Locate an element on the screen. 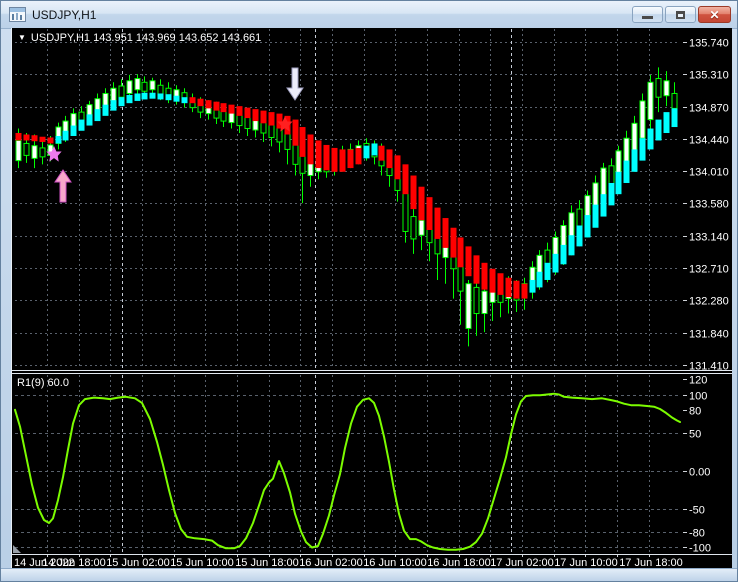 This screenshot has height=582, width=738. svg-text: 134.870 is located at coordinates (709, 109).